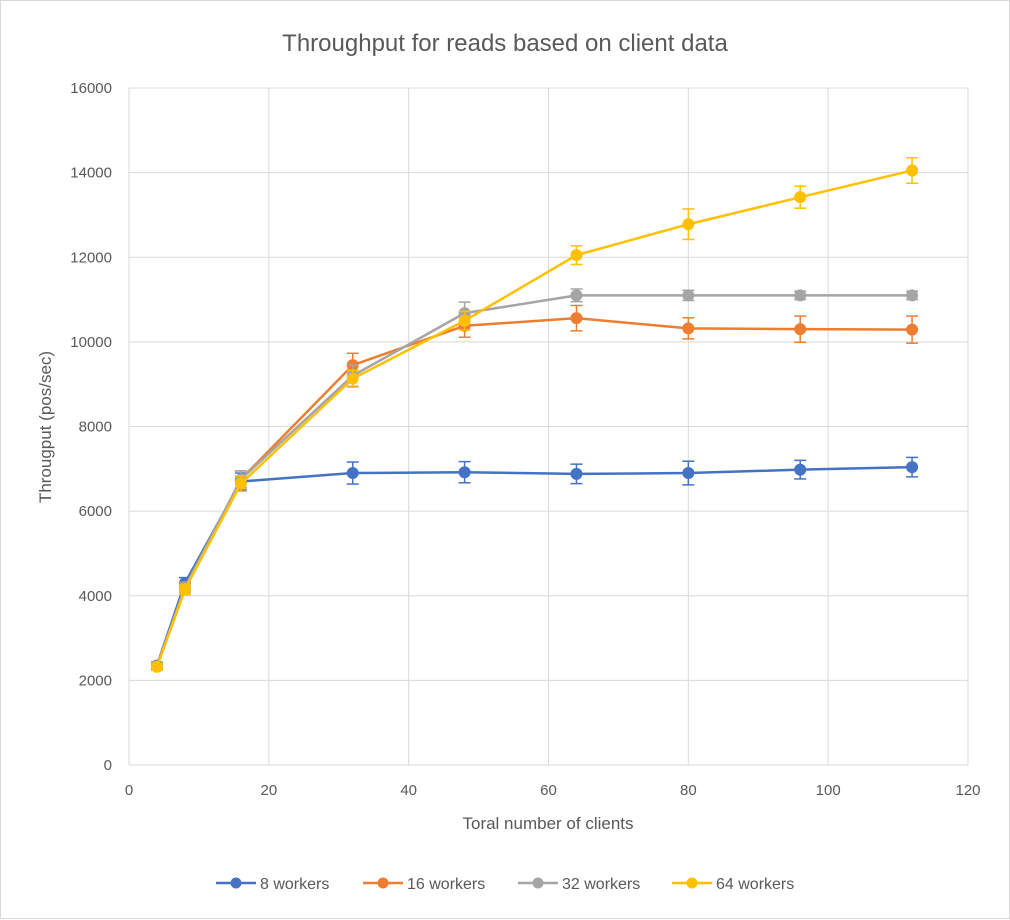  What do you see at coordinates (108, 765) in the screenshot?
I see `y-tick-label: 0` at bounding box center [108, 765].